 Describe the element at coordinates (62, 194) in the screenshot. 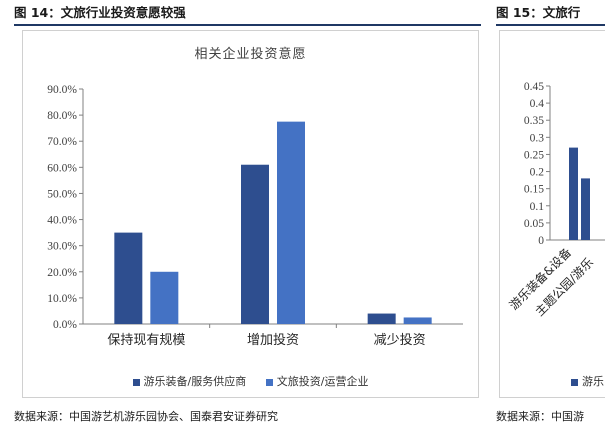

I see `y-tick-label: 50.0%` at that location.